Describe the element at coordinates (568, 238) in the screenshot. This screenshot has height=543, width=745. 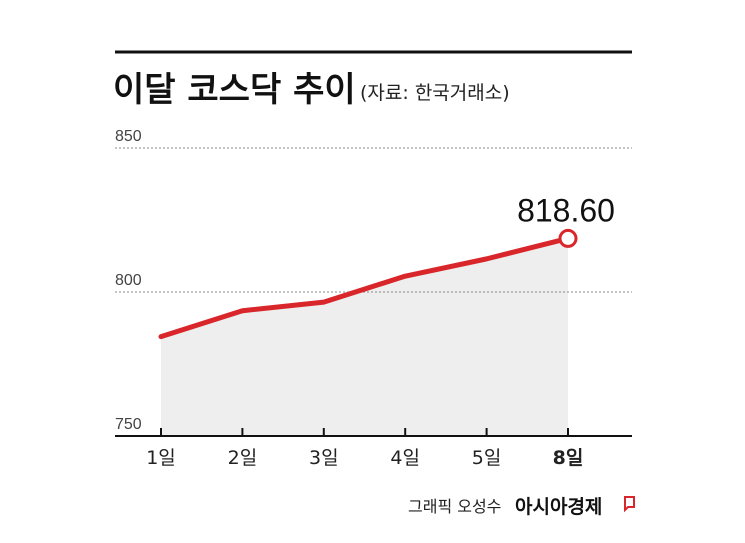
I see `end-point-marker` at that location.